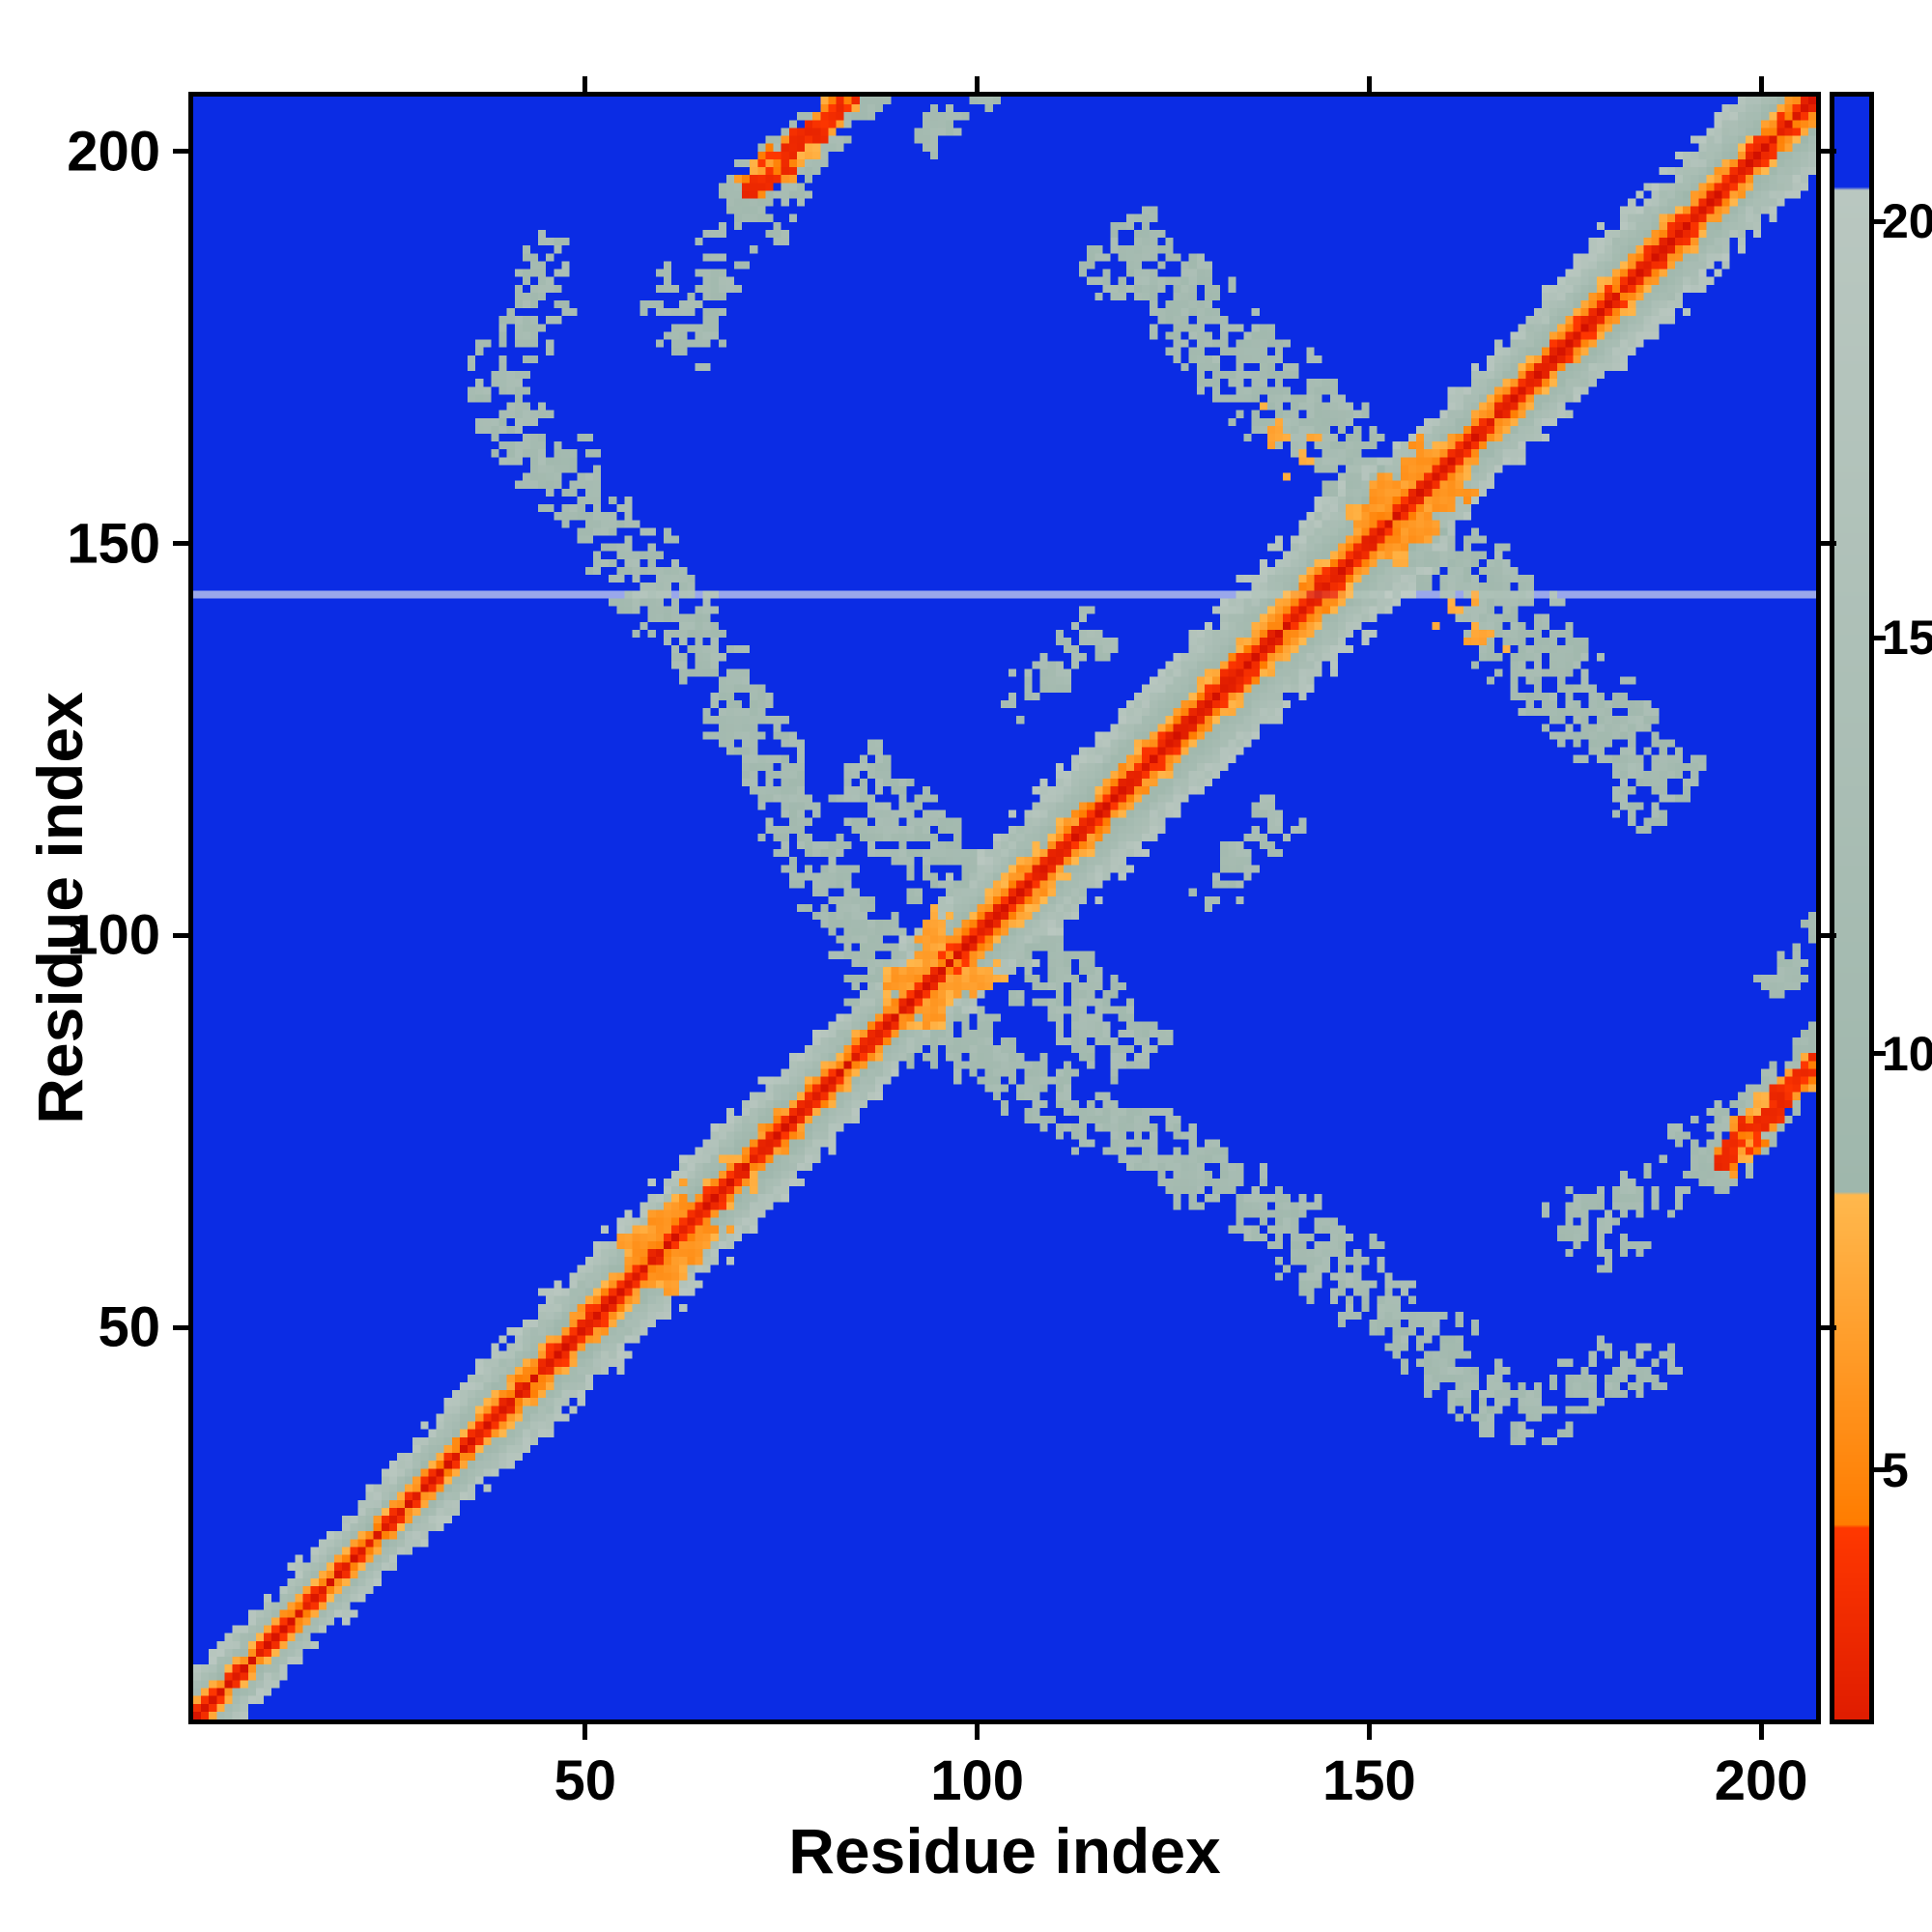 The height and width of the screenshot is (1932, 1932). I want to click on colorbar-gradient, so click(1851, 908).